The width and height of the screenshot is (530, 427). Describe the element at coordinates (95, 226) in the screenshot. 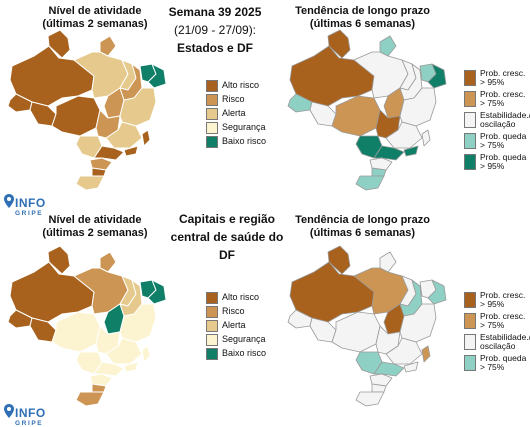

I see `bottom-left-map-title: Nível de atividade (últimas 2 semanas)` at that location.